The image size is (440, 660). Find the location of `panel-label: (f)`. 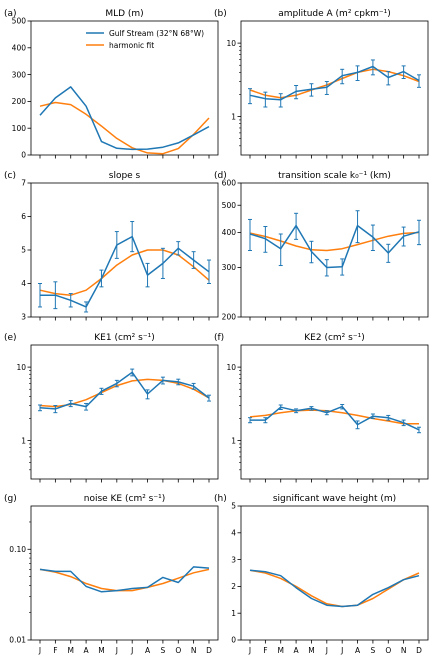

panel-label: (f) is located at coordinates (219, 338).